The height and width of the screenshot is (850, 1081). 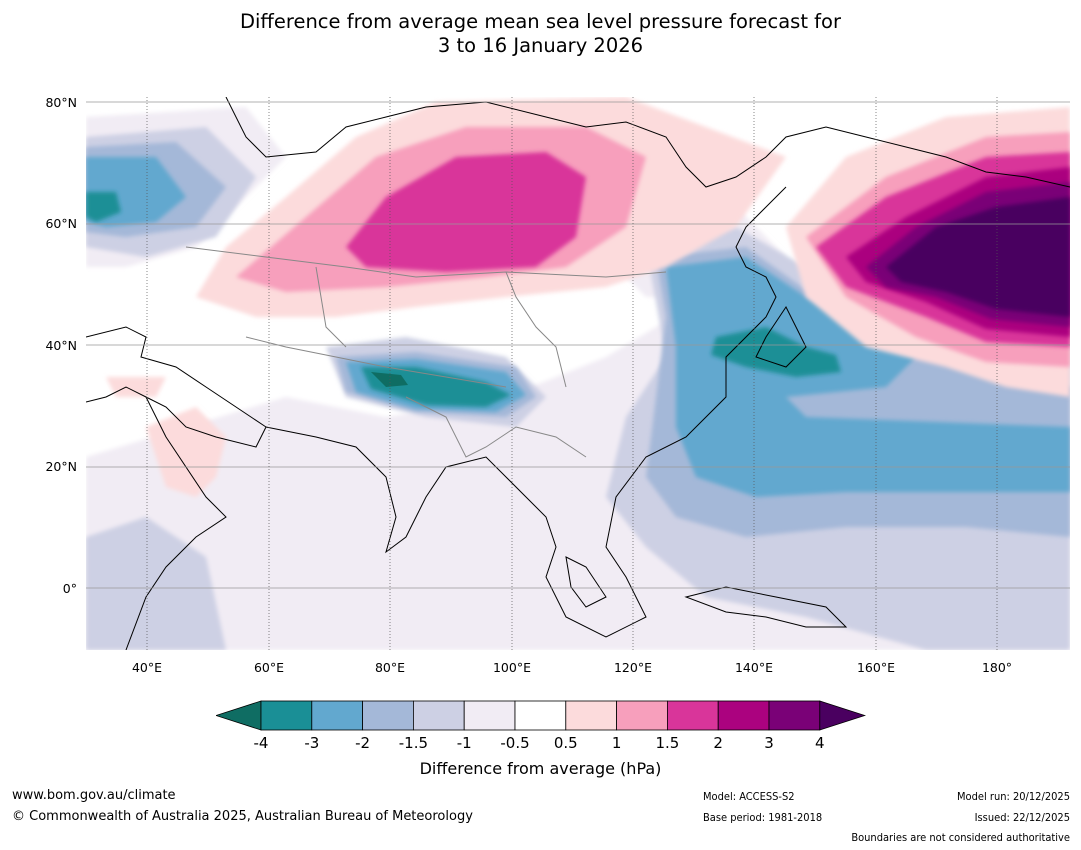 I want to click on lon-label-80e: 80°E, so click(x=390, y=667).